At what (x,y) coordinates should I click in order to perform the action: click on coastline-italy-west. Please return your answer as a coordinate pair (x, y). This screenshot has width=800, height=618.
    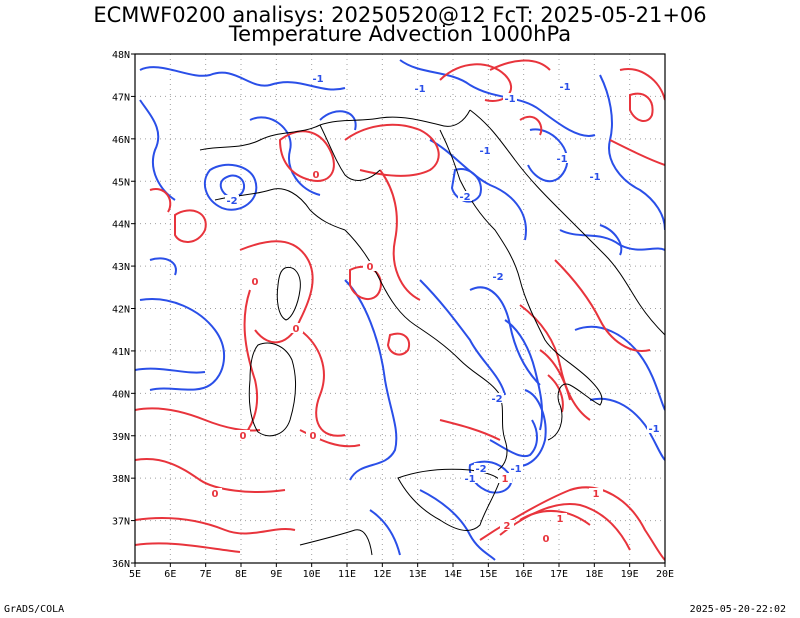
    Looking at the image, I should click on (426, 350).